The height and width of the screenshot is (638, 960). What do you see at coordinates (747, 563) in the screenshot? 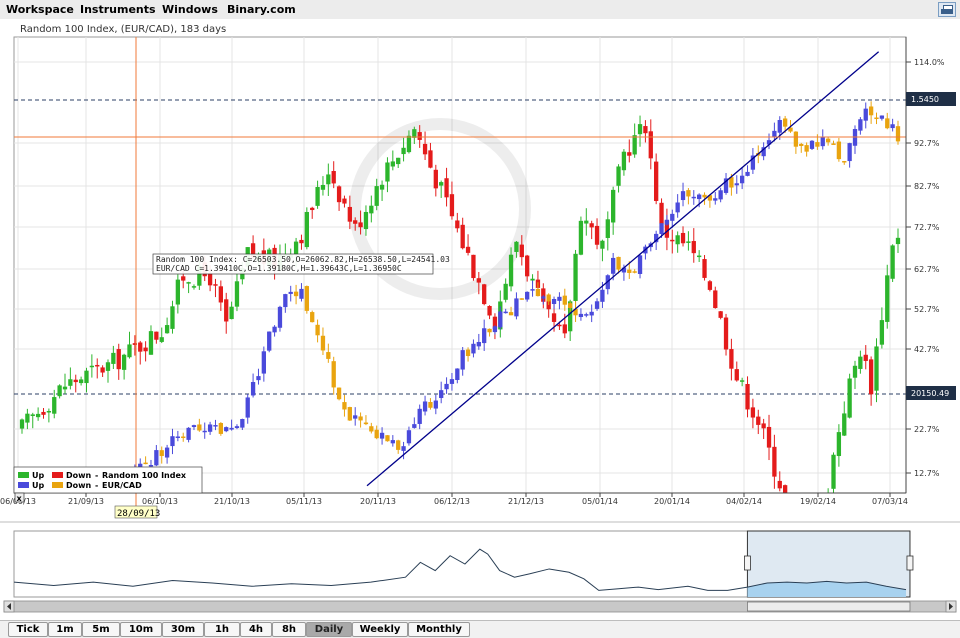
I see `navigator-left-handle` at bounding box center [747, 563].